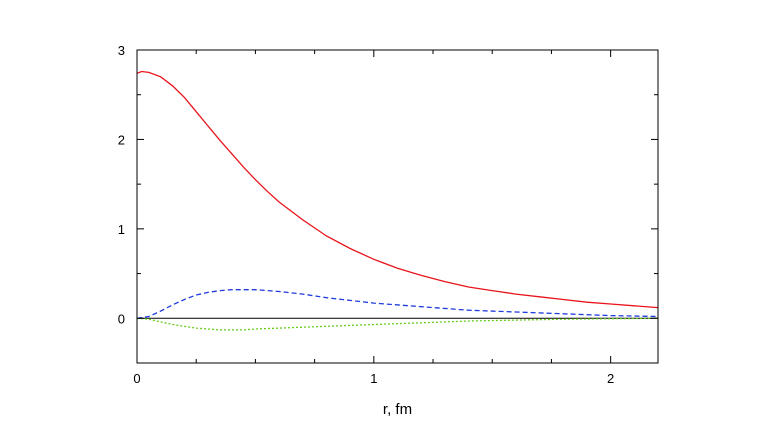 The image size is (763, 436). What do you see at coordinates (121, 50) in the screenshot?
I see `y-tick-label: 3` at bounding box center [121, 50].